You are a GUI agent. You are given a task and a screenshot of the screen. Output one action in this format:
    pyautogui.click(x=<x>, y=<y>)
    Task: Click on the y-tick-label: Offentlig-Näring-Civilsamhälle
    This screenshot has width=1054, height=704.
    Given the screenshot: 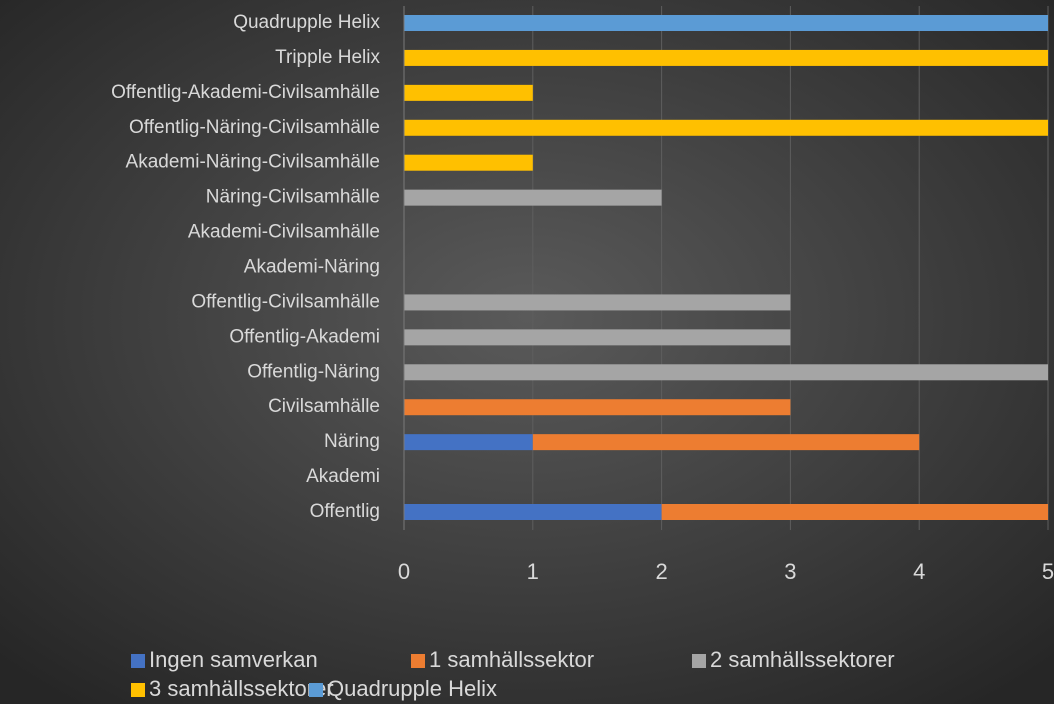 What is the action you would take?
    pyautogui.click(x=254, y=127)
    